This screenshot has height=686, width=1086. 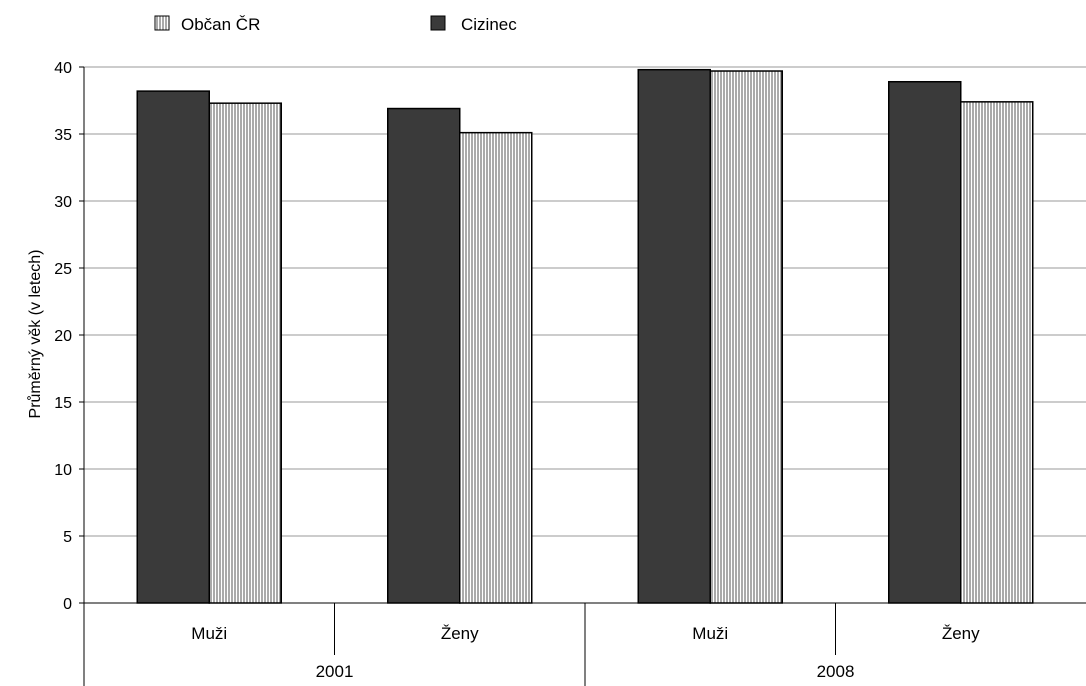 I want to click on x-group-label: 2008, so click(x=836, y=671).